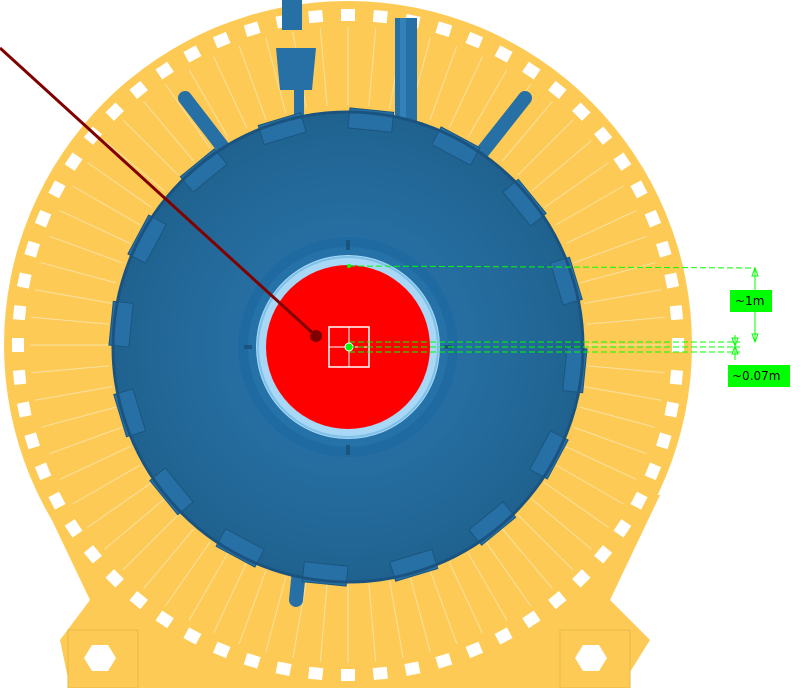 This screenshot has width=802, height=692. I want to click on top-port, so click(346, 69).